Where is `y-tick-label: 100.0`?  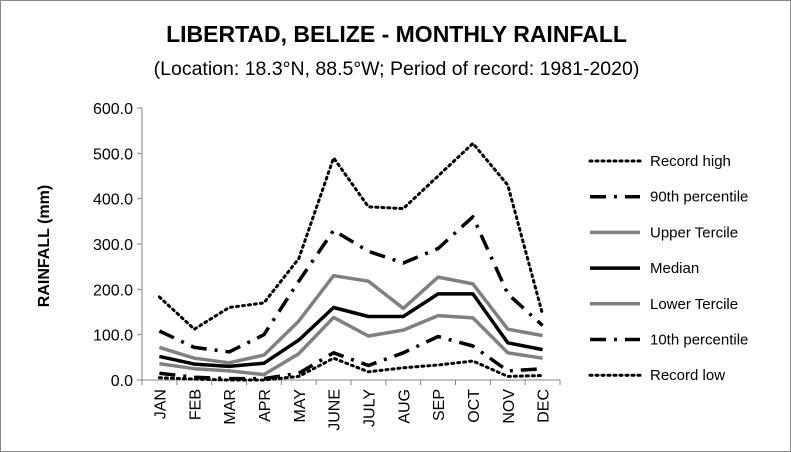
y-tick-label: 100.0 is located at coordinates (113, 336).